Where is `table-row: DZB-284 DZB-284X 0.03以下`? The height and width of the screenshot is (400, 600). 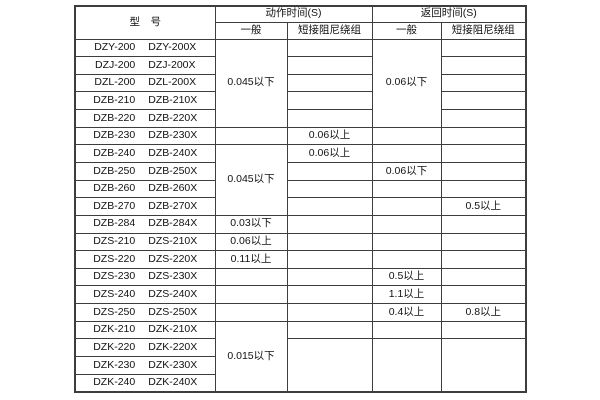 table-row: DZB-284 DZB-284X 0.03以下 is located at coordinates (300, 224).